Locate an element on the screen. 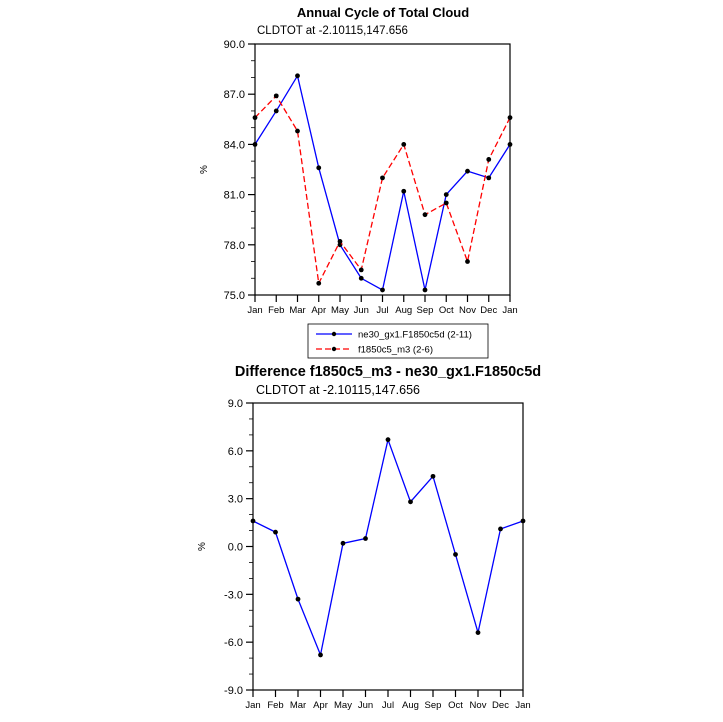 This screenshot has width=723, height=722. y-tick-label: 87.0 is located at coordinates (234, 95).